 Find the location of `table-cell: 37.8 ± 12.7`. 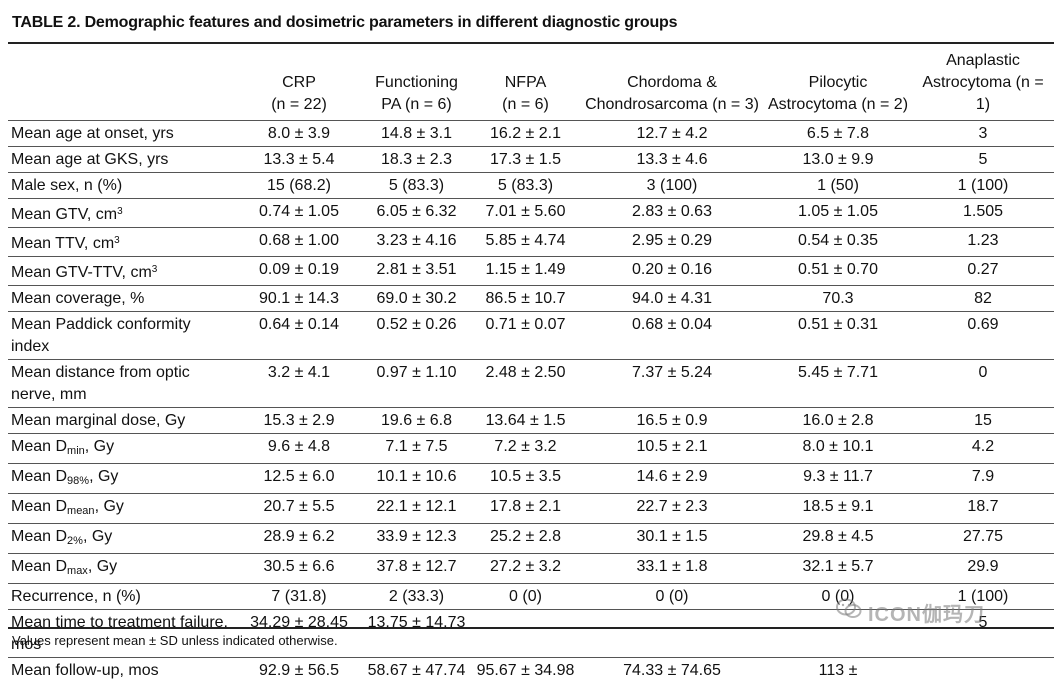

table-cell: 37.8 ± 12.7 is located at coordinates (416, 569).